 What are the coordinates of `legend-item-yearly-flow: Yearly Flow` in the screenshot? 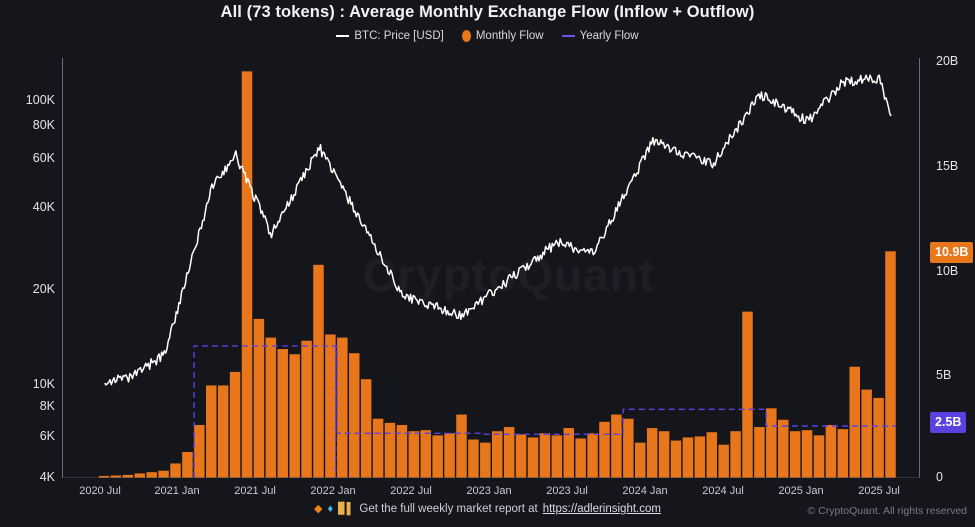 It's located at (600, 36).